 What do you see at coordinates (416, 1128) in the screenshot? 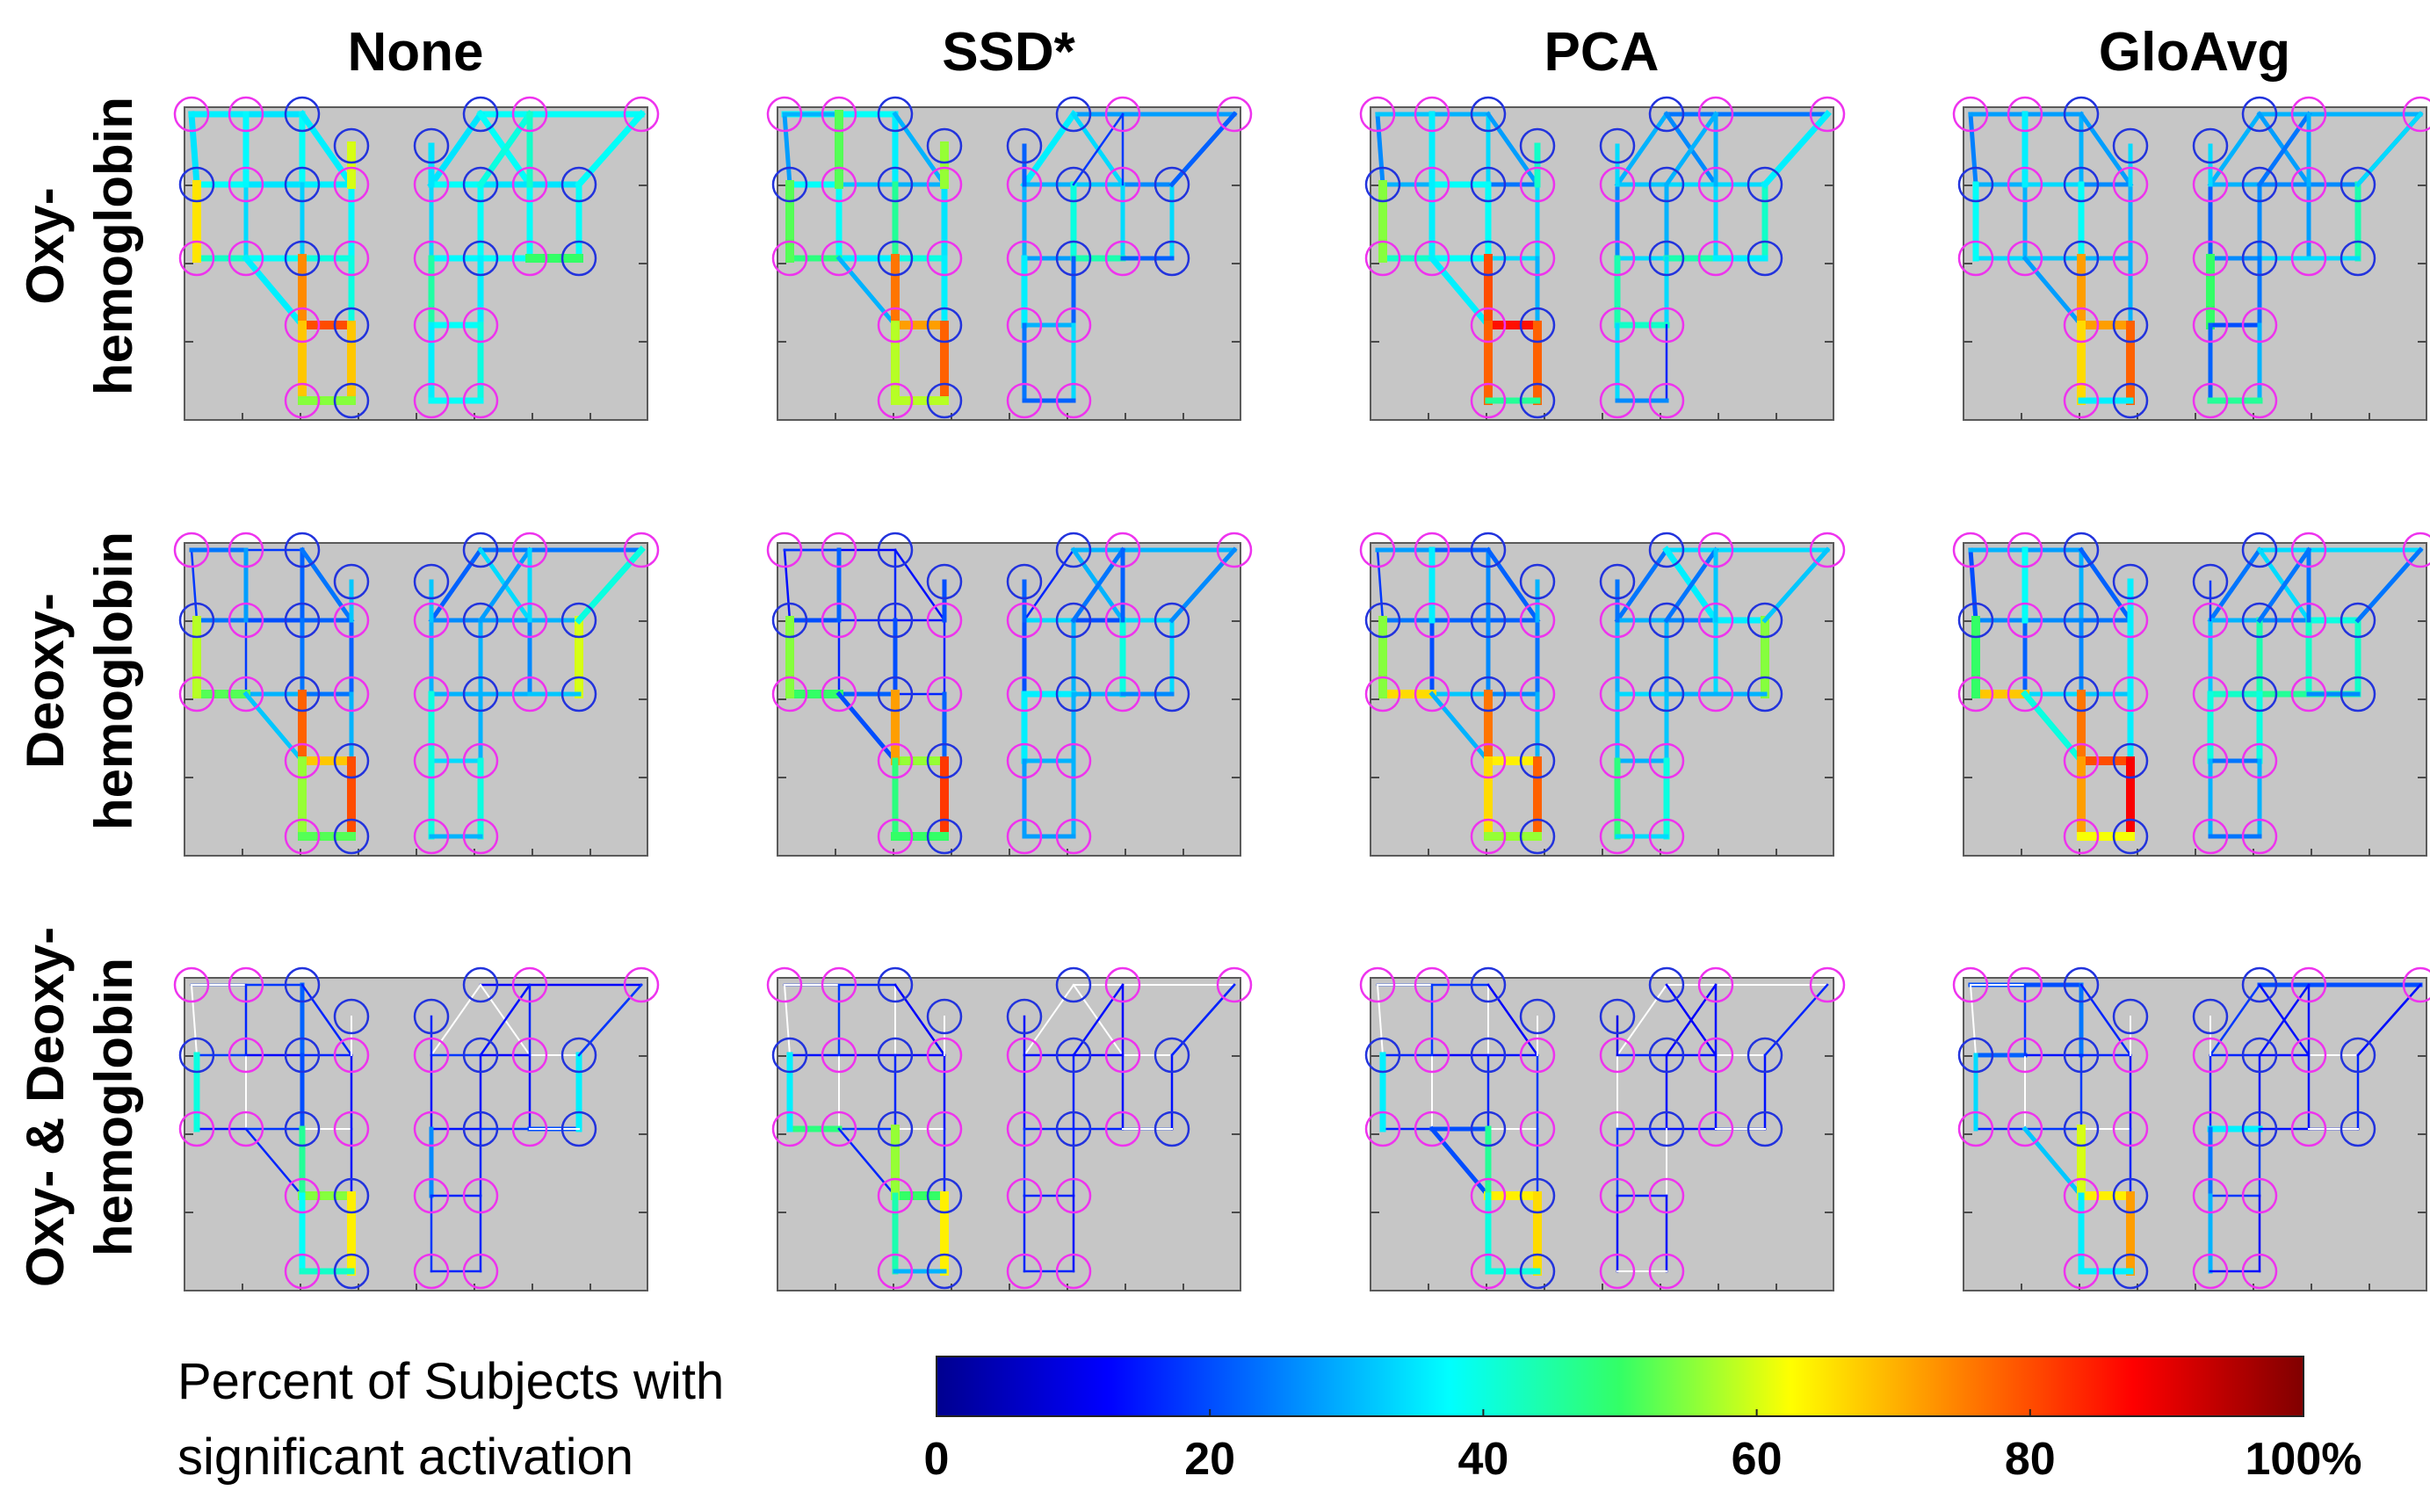
I see `panel-both-none` at bounding box center [416, 1128].